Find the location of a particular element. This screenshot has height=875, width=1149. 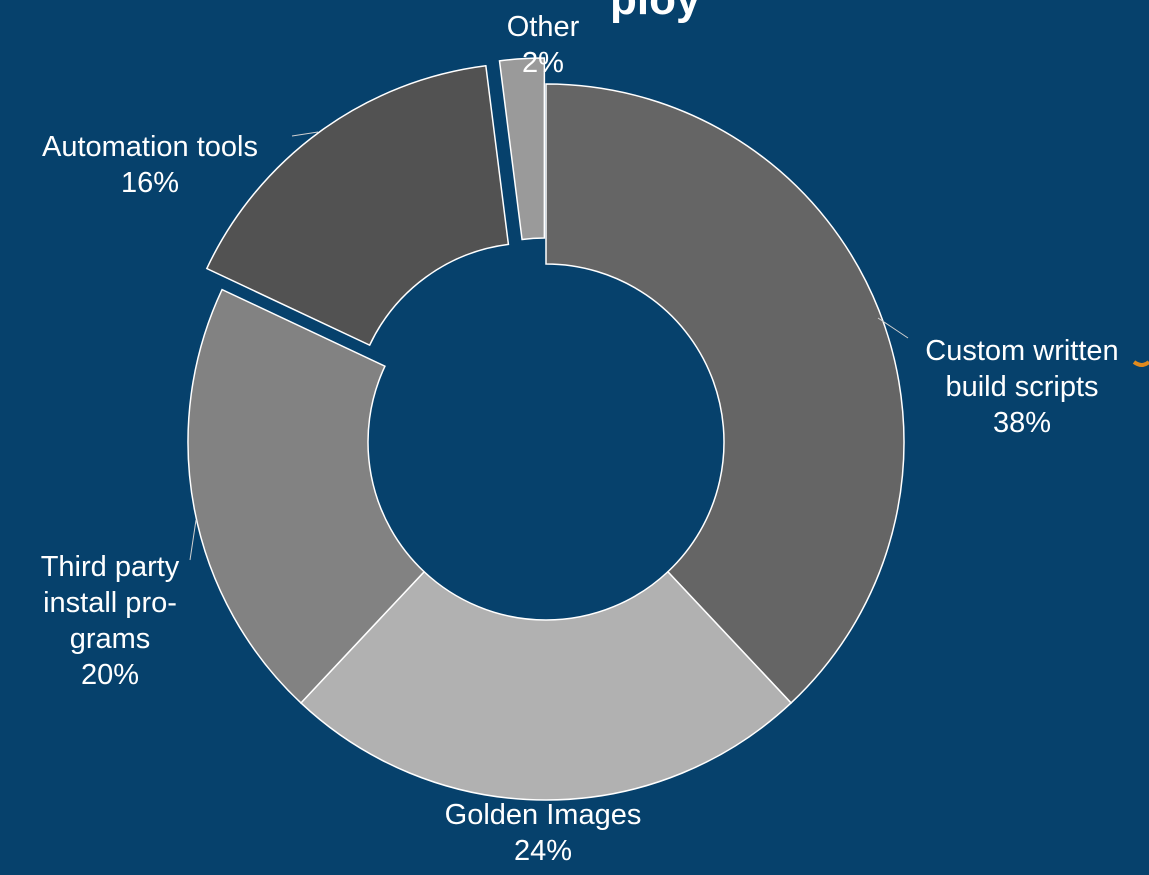

orange-marker-decoration is located at coordinates (1140, 363).